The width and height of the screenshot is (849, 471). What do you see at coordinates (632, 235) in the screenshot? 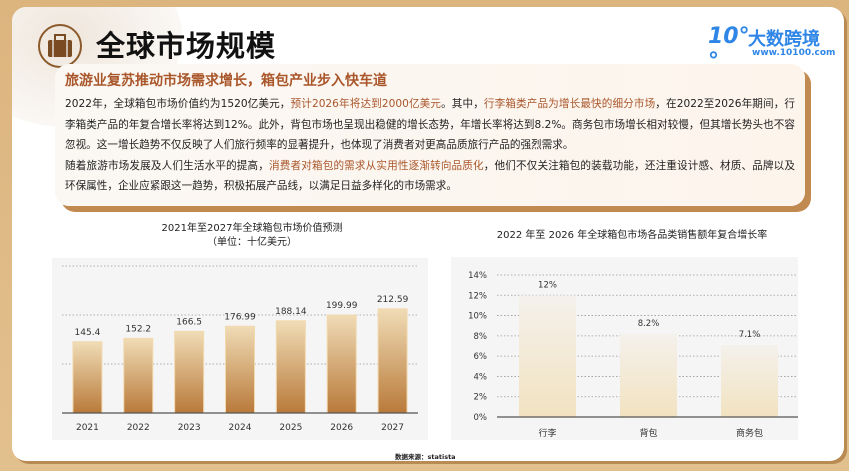
I see `chart2-title: 2022 年至 2026 年全球箱包市场各品类销售额年复合增长率` at bounding box center [632, 235].